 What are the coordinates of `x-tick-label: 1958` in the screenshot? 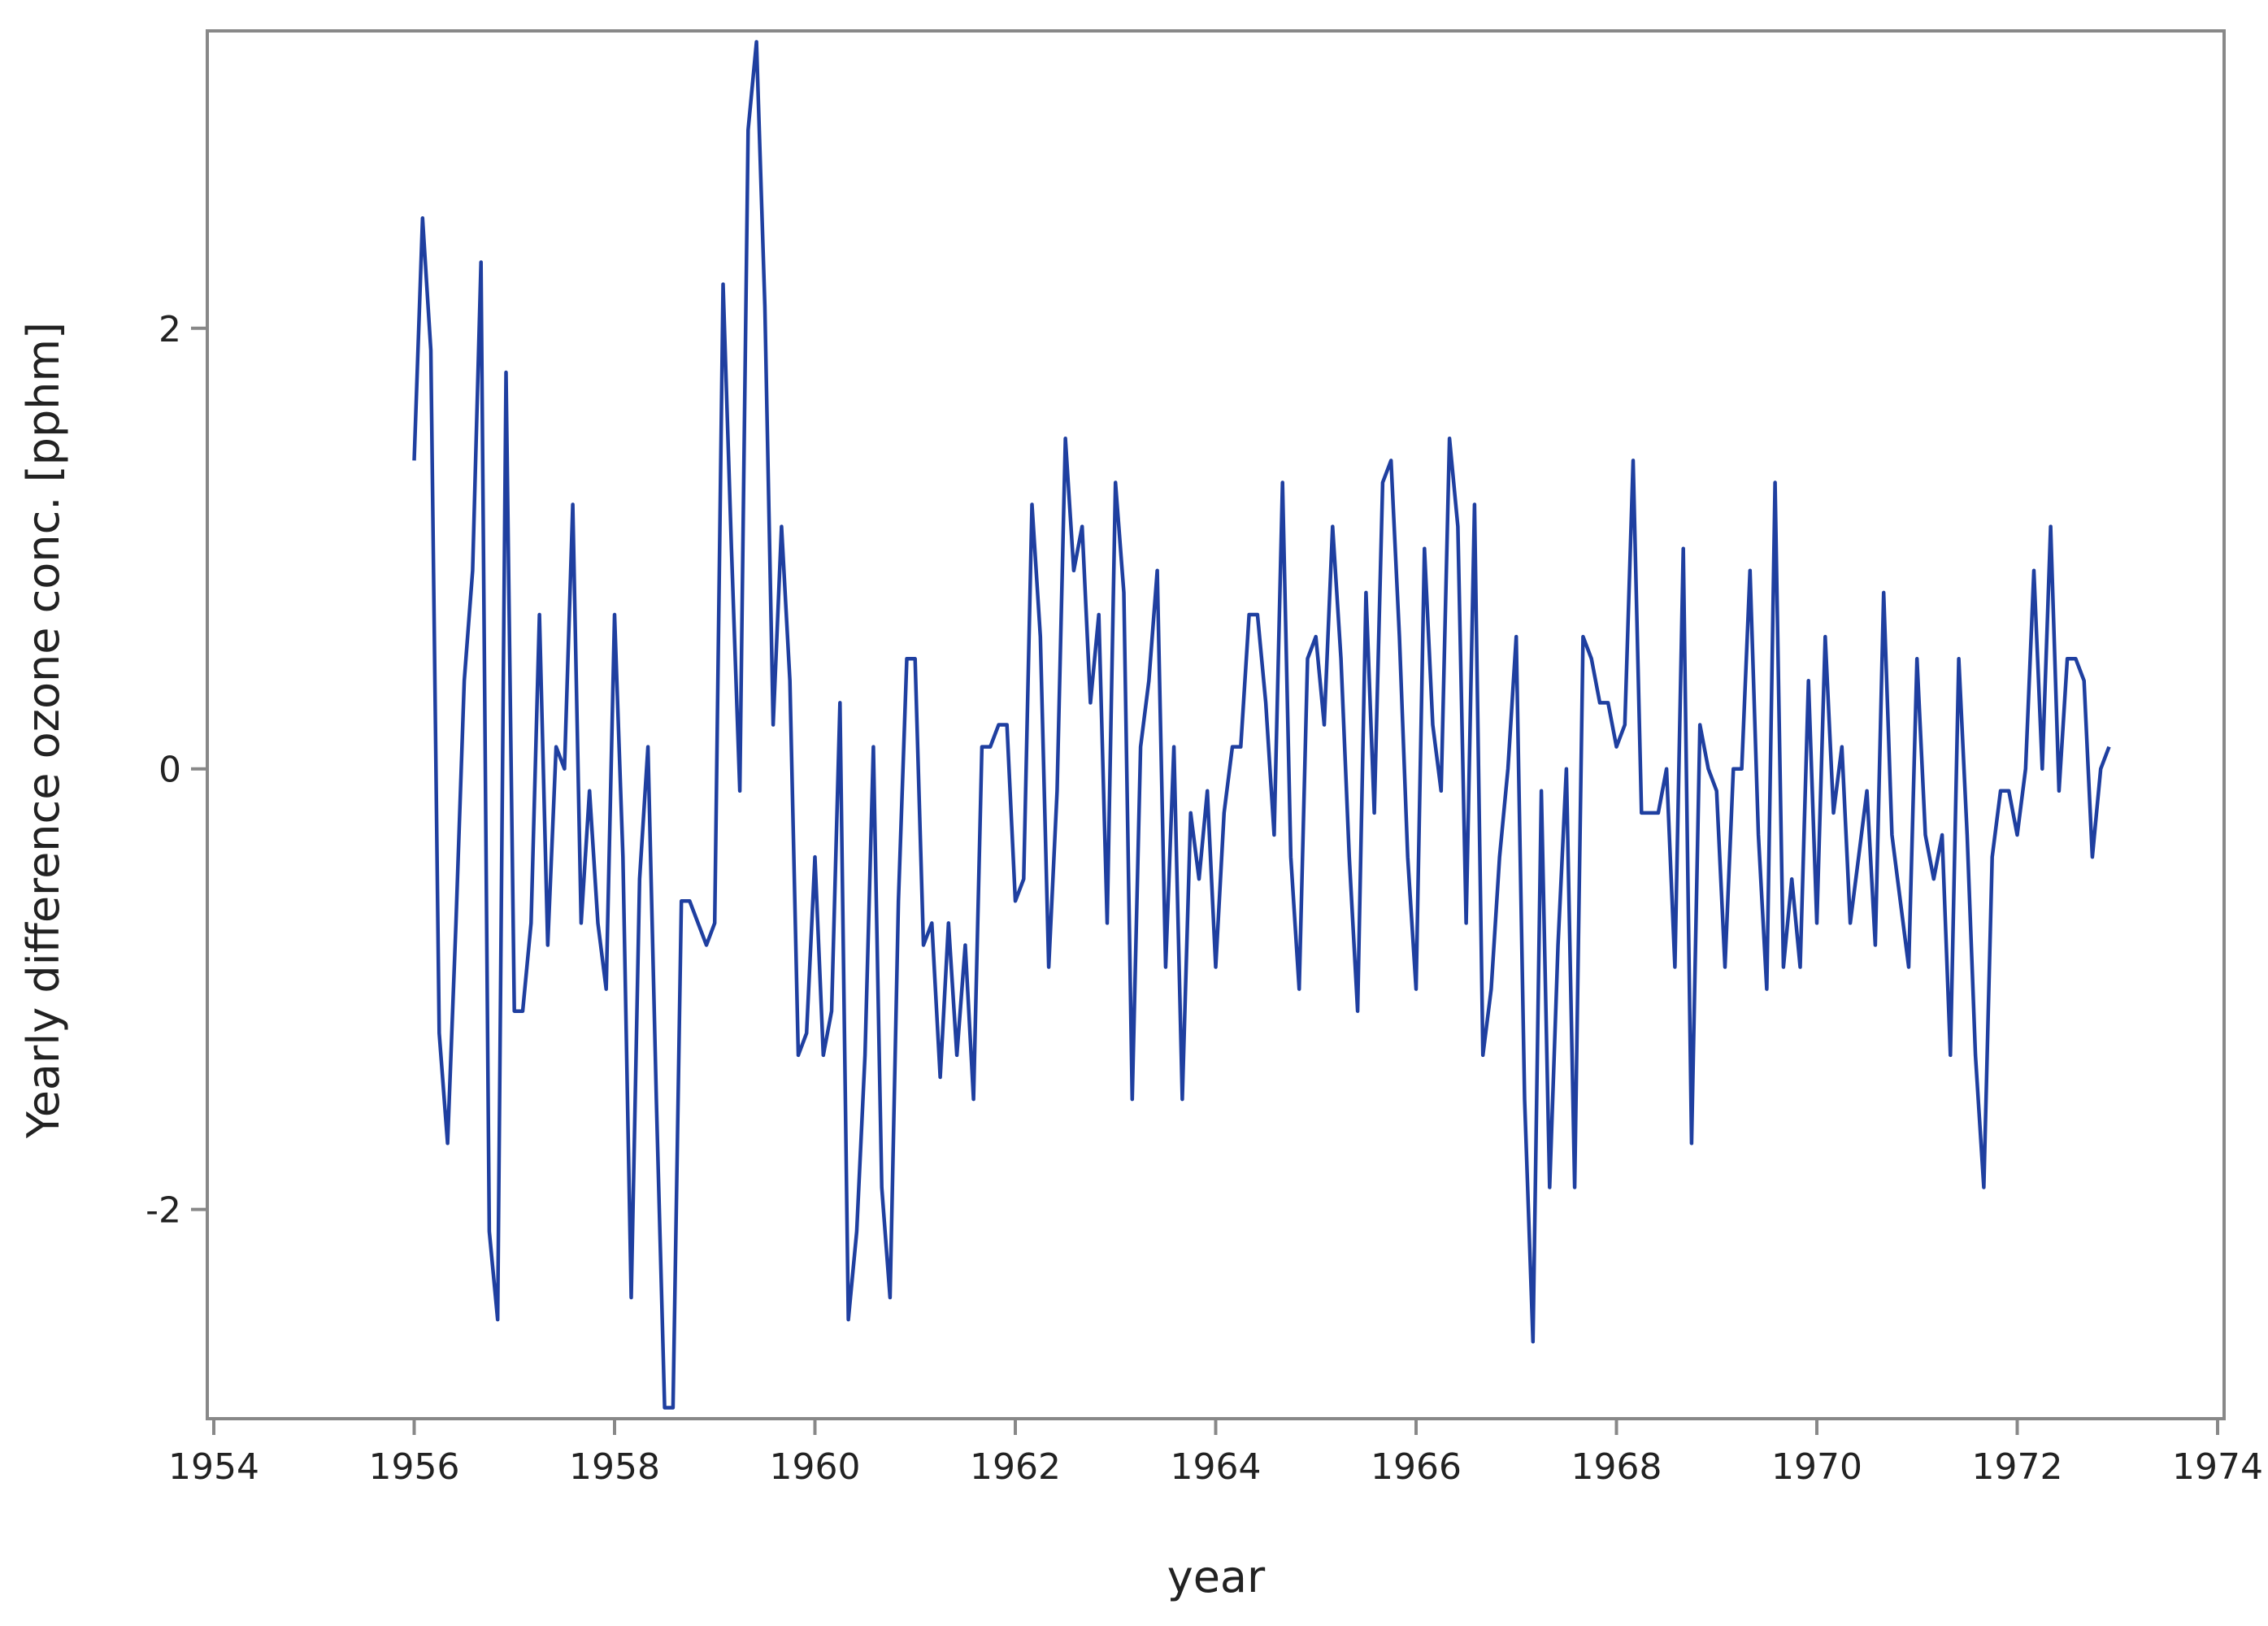 It's located at (614, 1467).